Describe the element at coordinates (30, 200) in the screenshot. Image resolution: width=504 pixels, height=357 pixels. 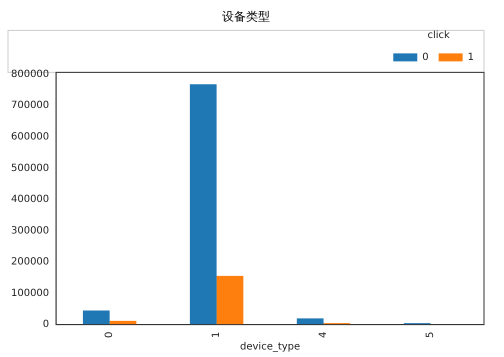
I see `y-tick-label: 400000` at that location.